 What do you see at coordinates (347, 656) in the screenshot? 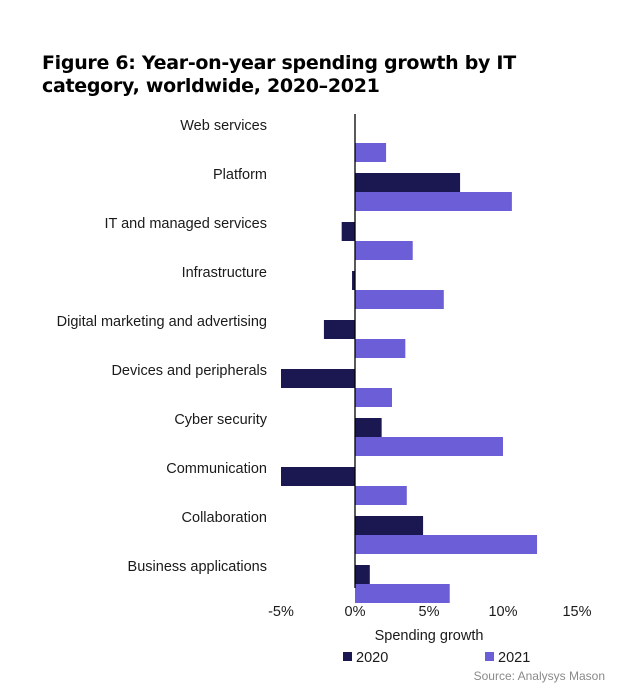
I see `legend-swatch-2020` at bounding box center [347, 656].